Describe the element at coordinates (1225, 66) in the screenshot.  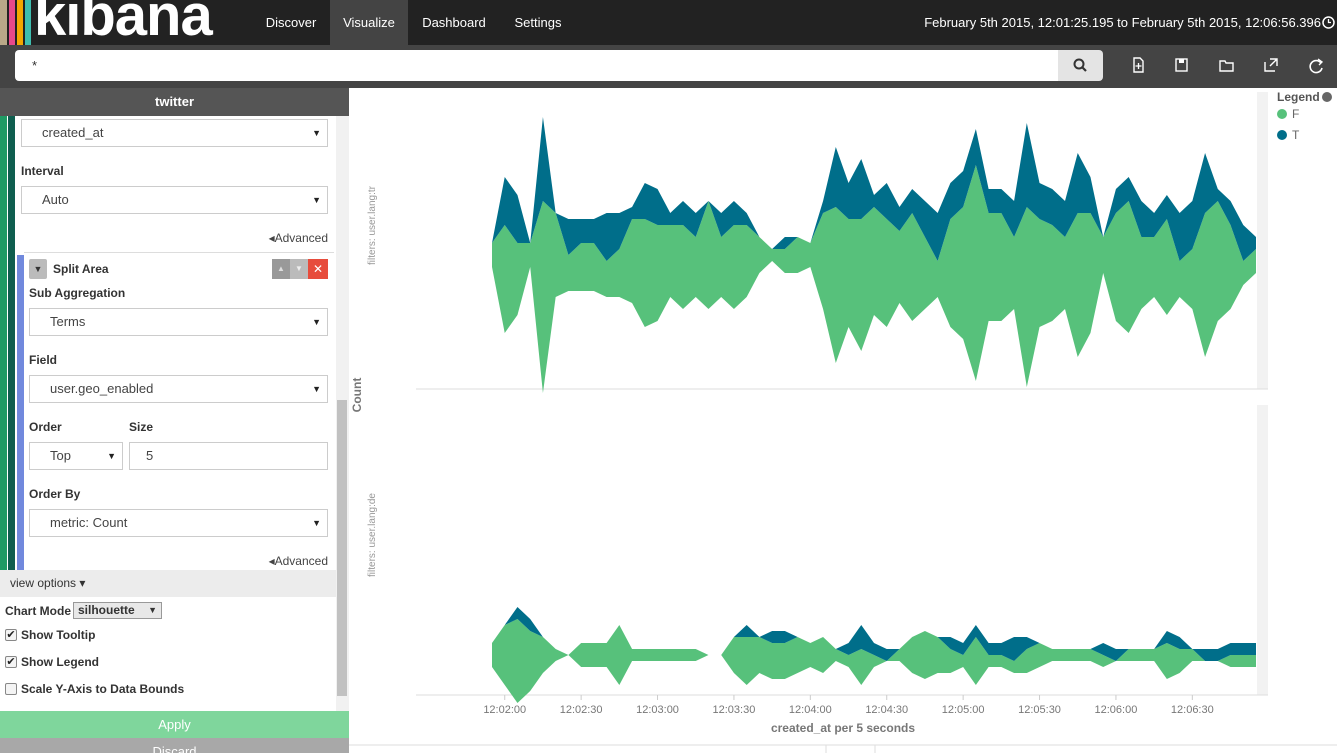
I see `toolbar-icons` at that location.